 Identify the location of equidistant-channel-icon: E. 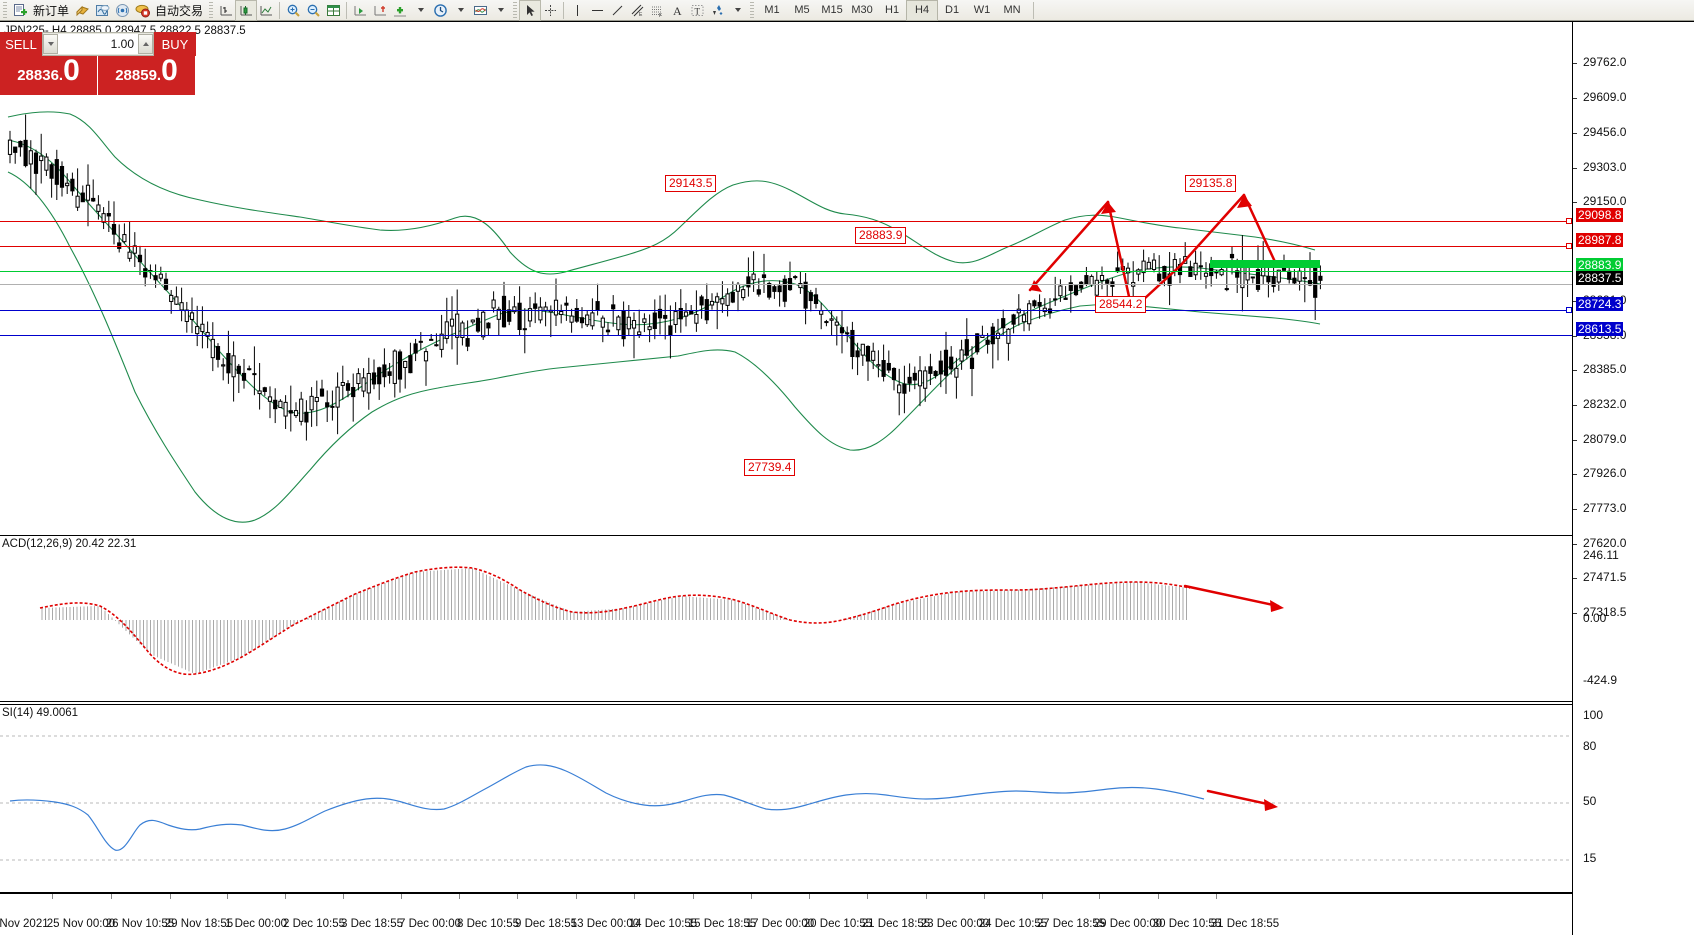
(637, 10).